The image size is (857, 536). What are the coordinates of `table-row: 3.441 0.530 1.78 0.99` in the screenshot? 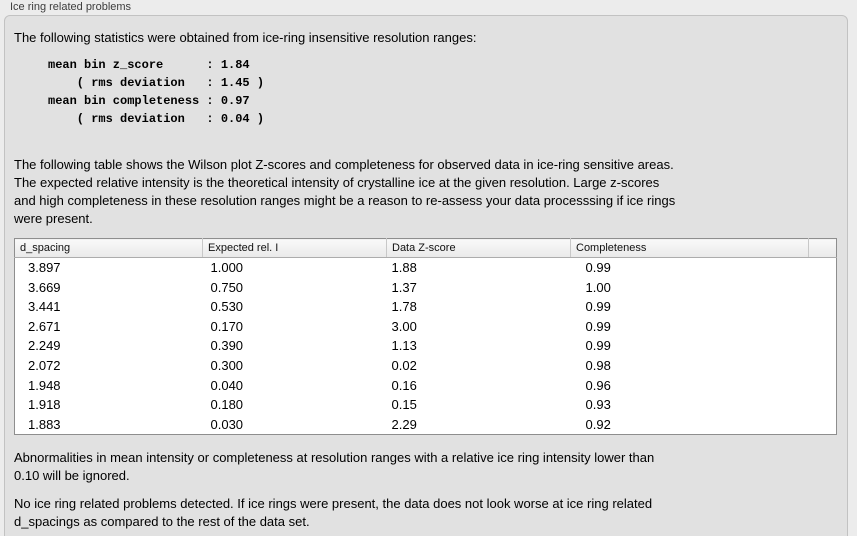 It's located at (426, 307).